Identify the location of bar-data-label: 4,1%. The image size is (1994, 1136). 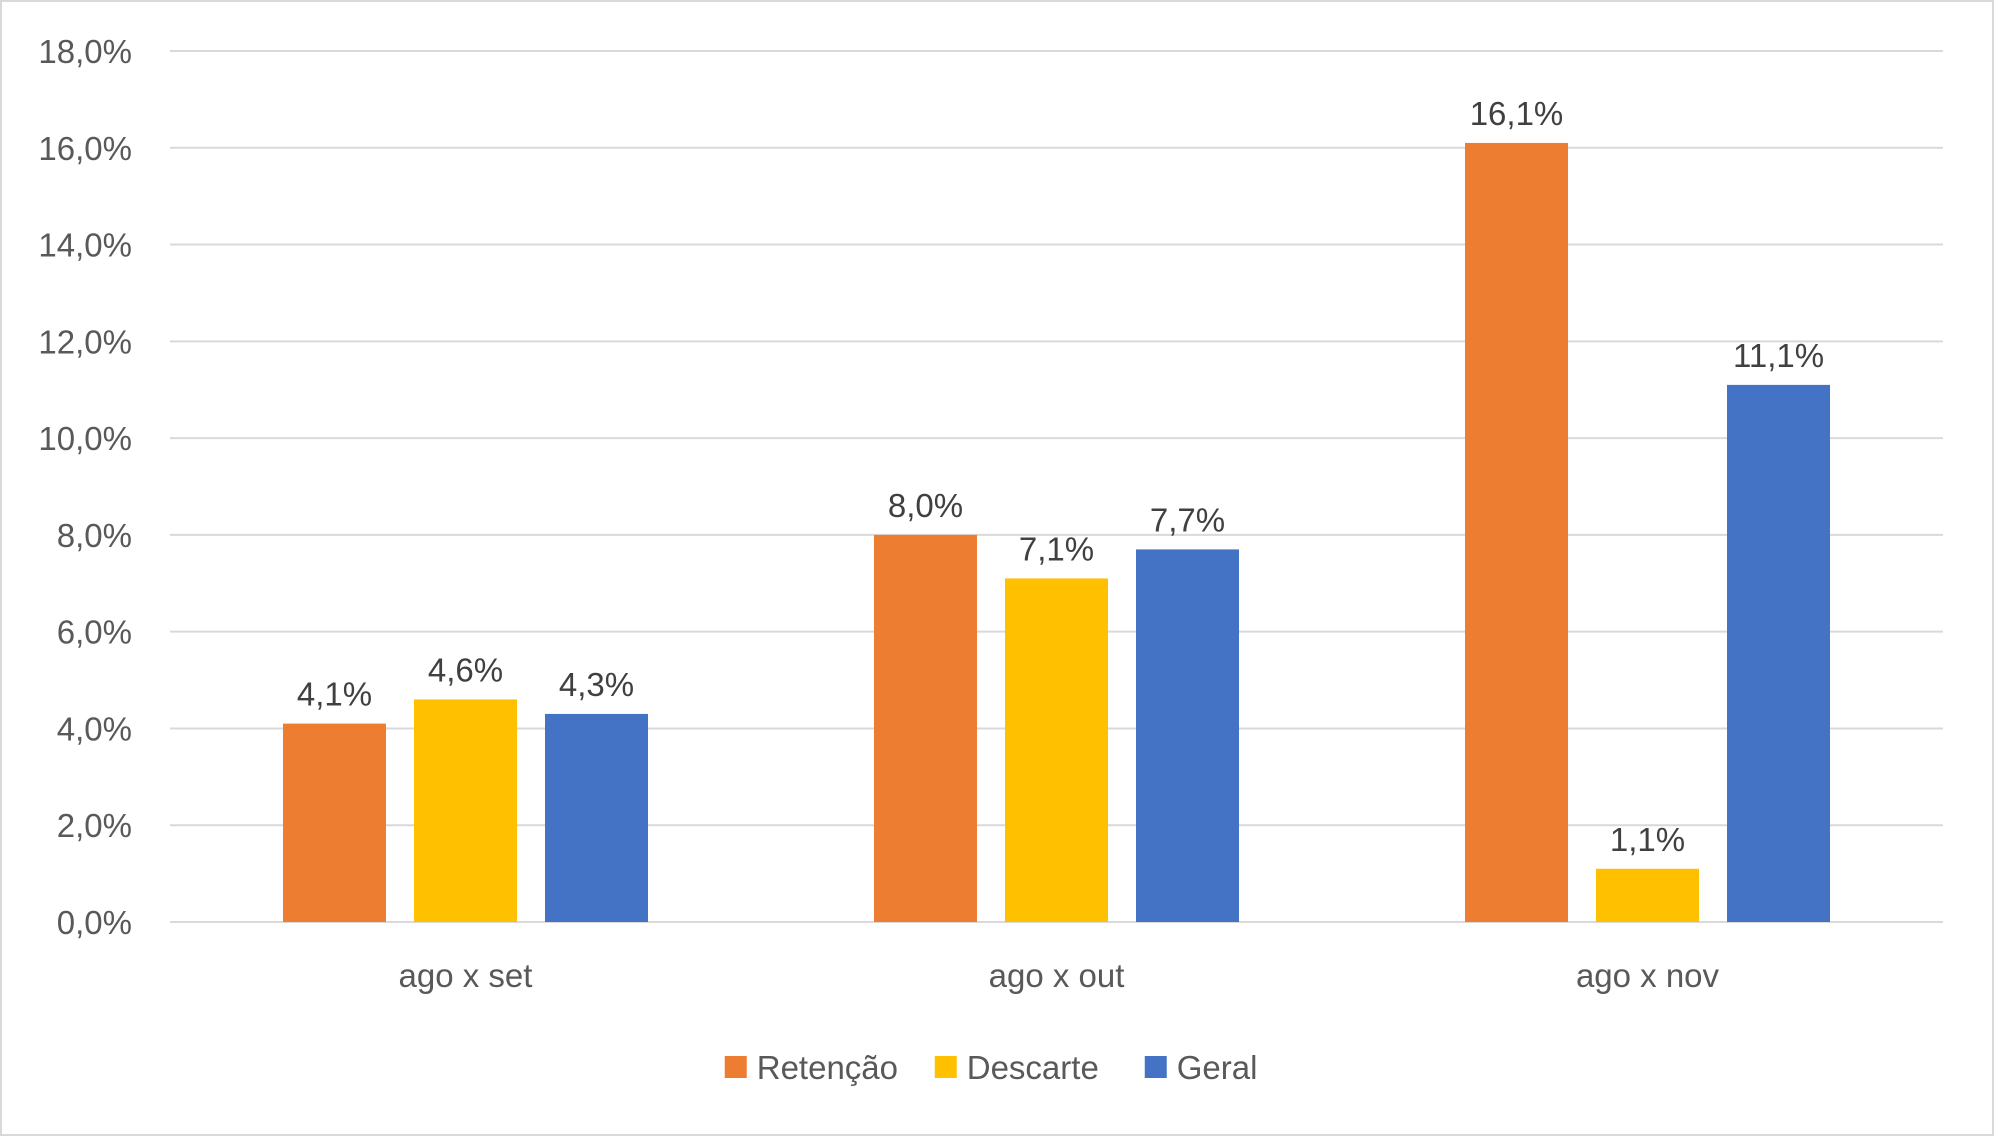
(334, 694).